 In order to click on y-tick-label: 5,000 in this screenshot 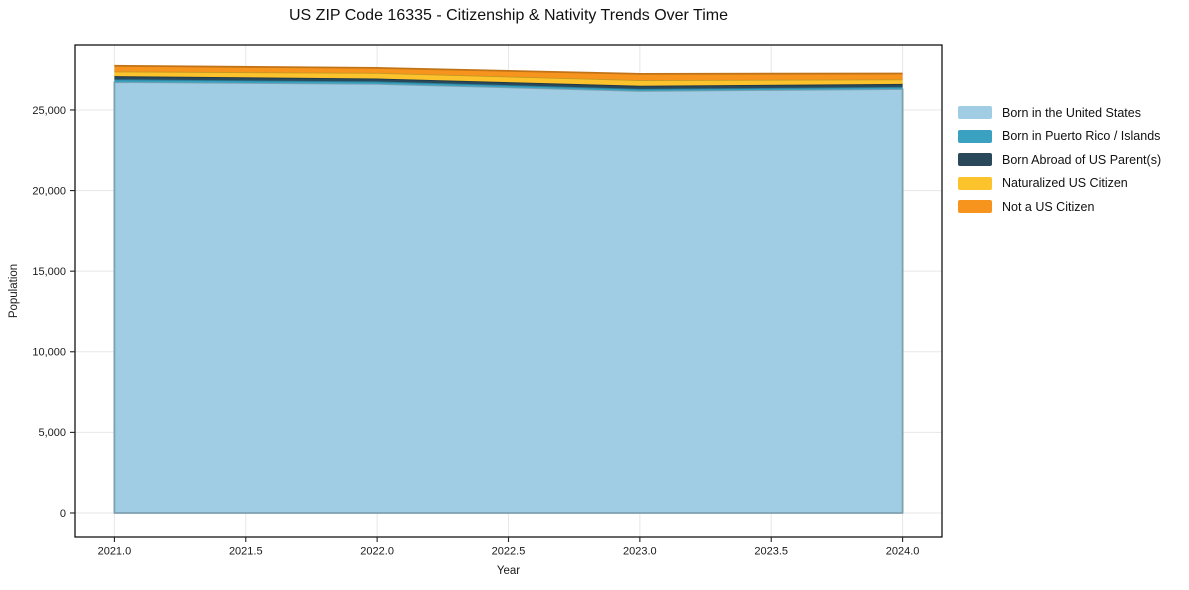, I will do `click(52, 433)`.